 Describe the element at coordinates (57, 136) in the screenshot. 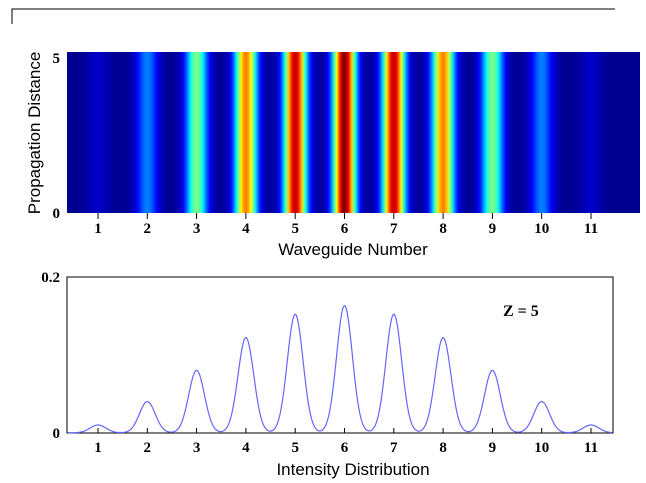

I see `heatmap-y-ticks: 05` at that location.